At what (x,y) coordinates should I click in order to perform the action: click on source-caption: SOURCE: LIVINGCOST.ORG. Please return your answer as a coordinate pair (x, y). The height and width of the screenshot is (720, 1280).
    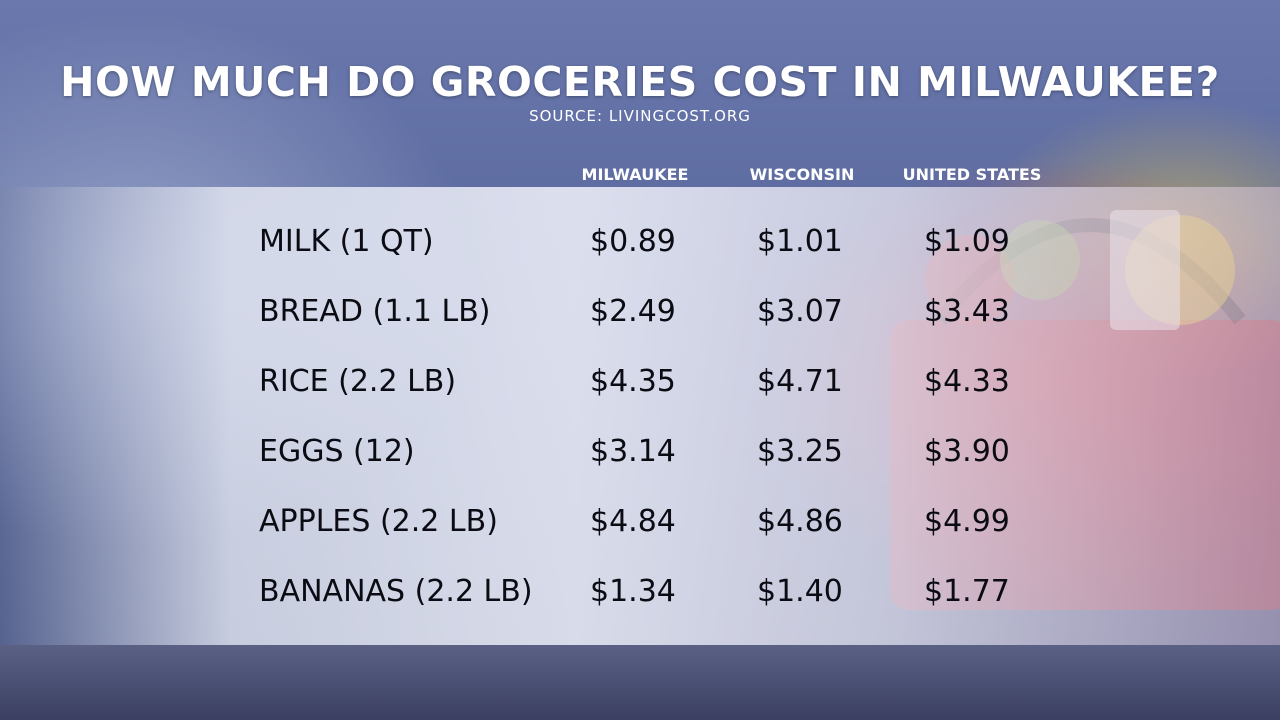
    Looking at the image, I should click on (640, 116).